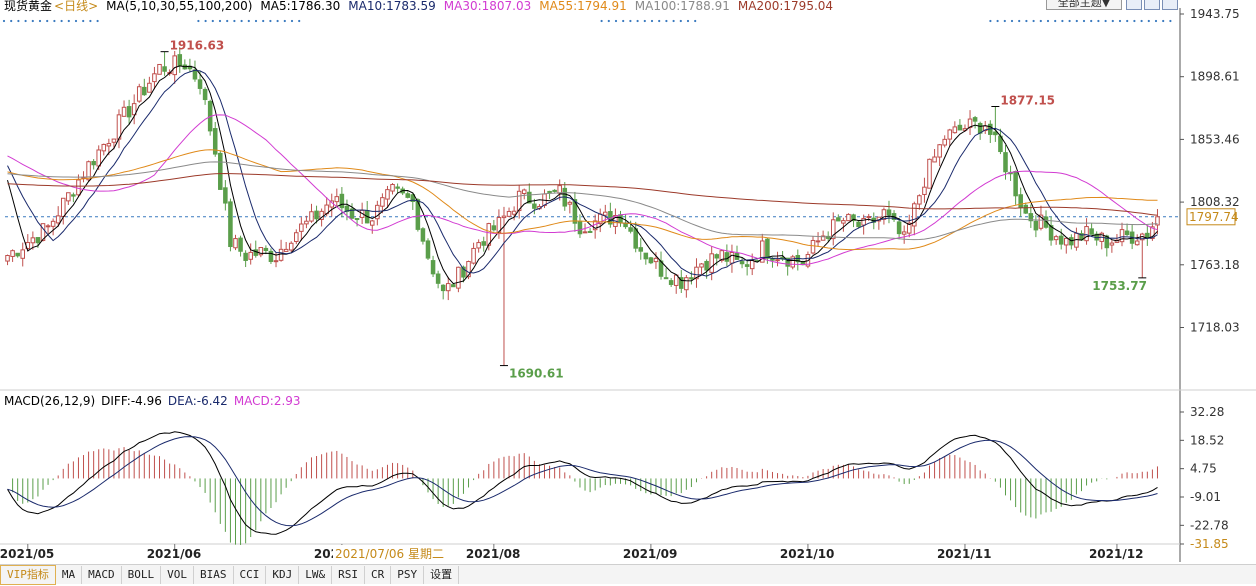 This screenshot has width=1256, height=586. I want to click on tab-lw: LW&, so click(316, 575).